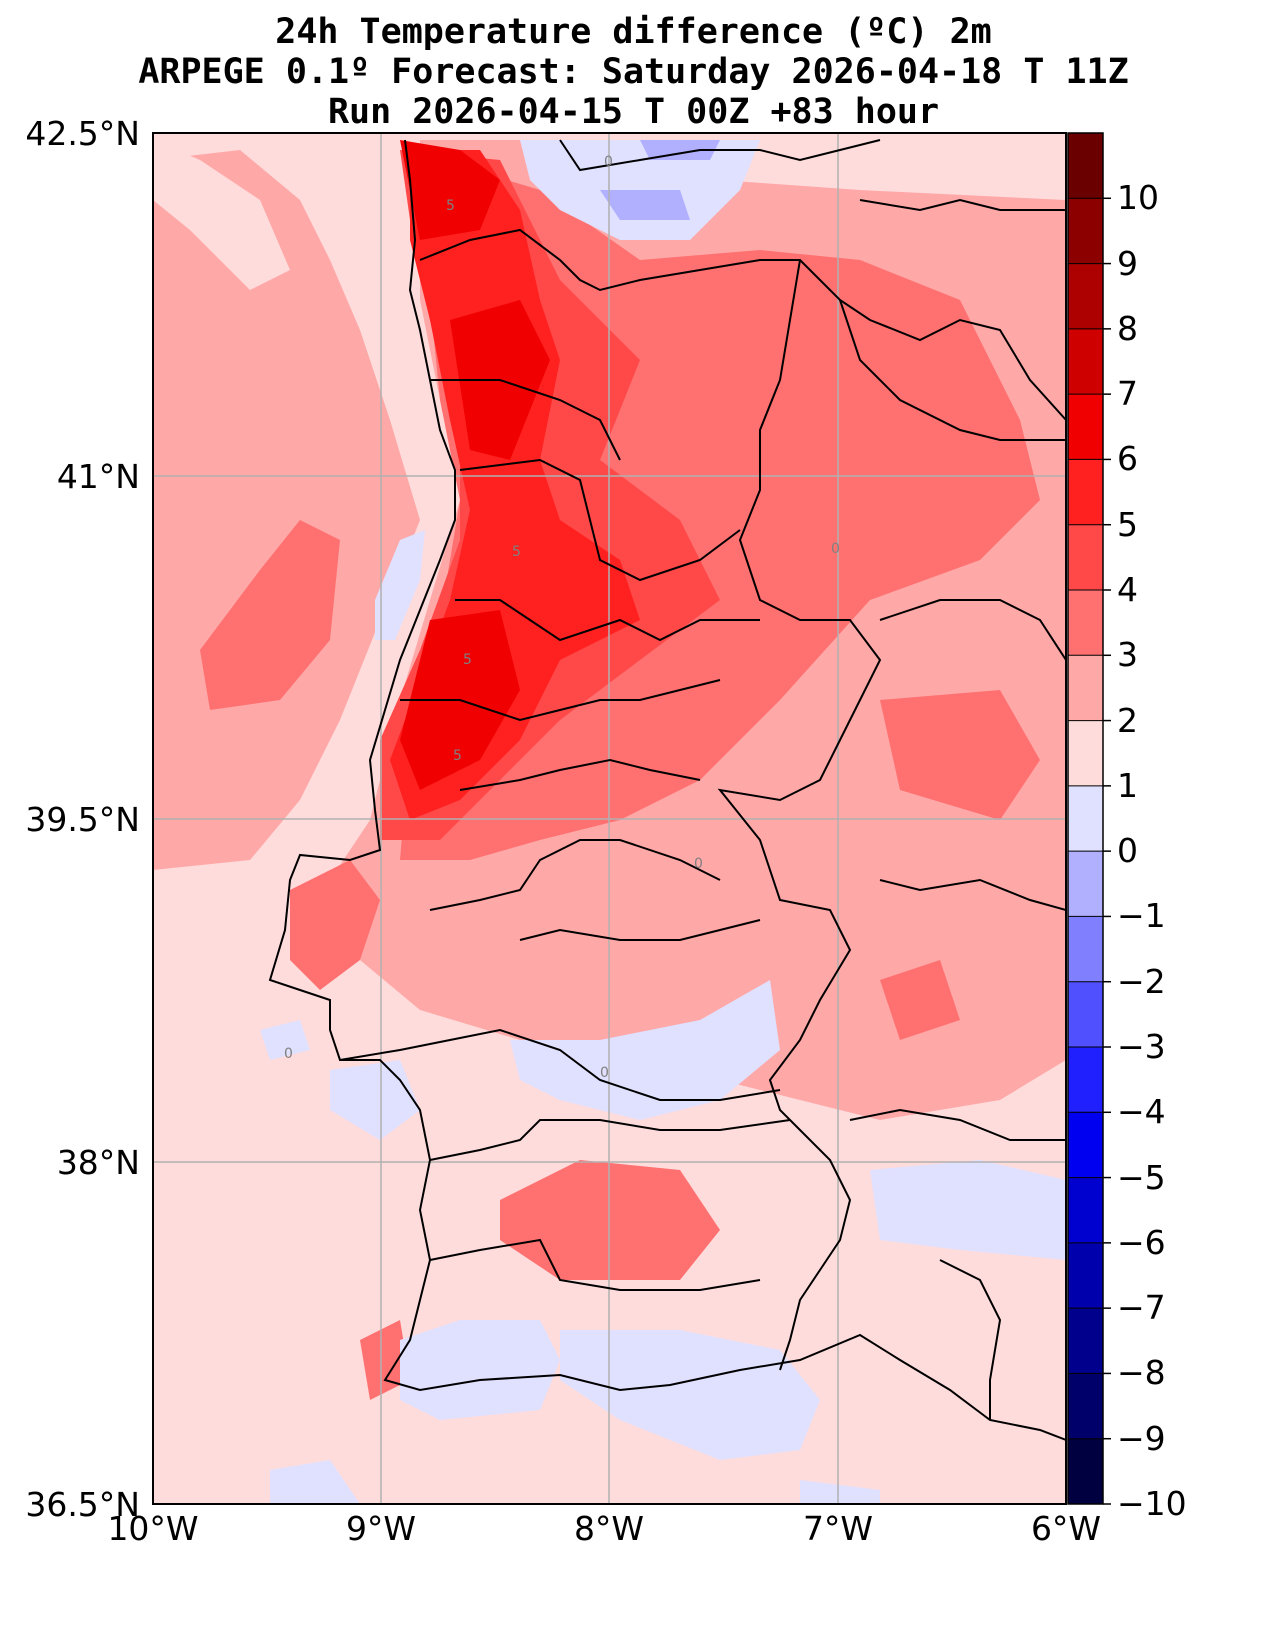 The image size is (1267, 1646). I want to click on colorbar-tick-label: 1, so click(1127, 785).